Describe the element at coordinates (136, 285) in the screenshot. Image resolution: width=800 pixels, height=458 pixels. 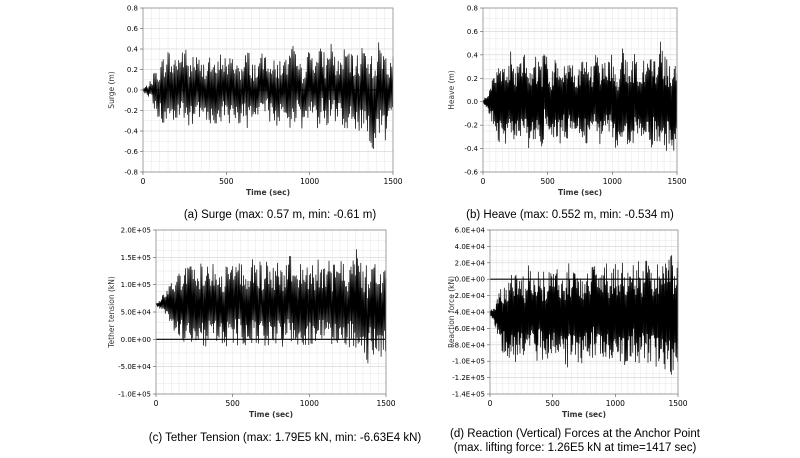
I see `y-tick-label: 1.0E+05` at that location.